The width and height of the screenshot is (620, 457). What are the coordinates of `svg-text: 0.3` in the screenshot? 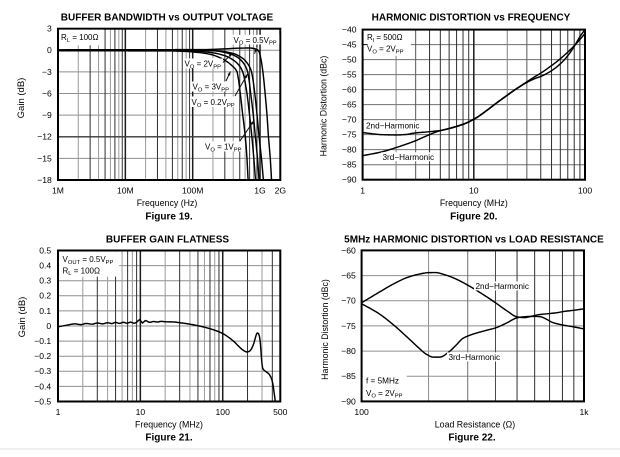 It's located at (45, 281).